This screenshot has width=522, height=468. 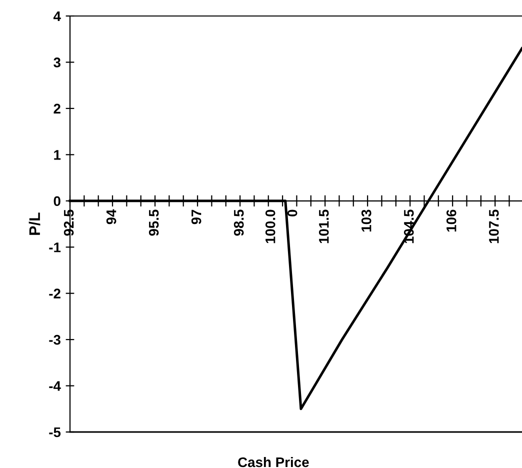 What do you see at coordinates (57, 16) in the screenshot?
I see `y-tick-label: 4` at bounding box center [57, 16].